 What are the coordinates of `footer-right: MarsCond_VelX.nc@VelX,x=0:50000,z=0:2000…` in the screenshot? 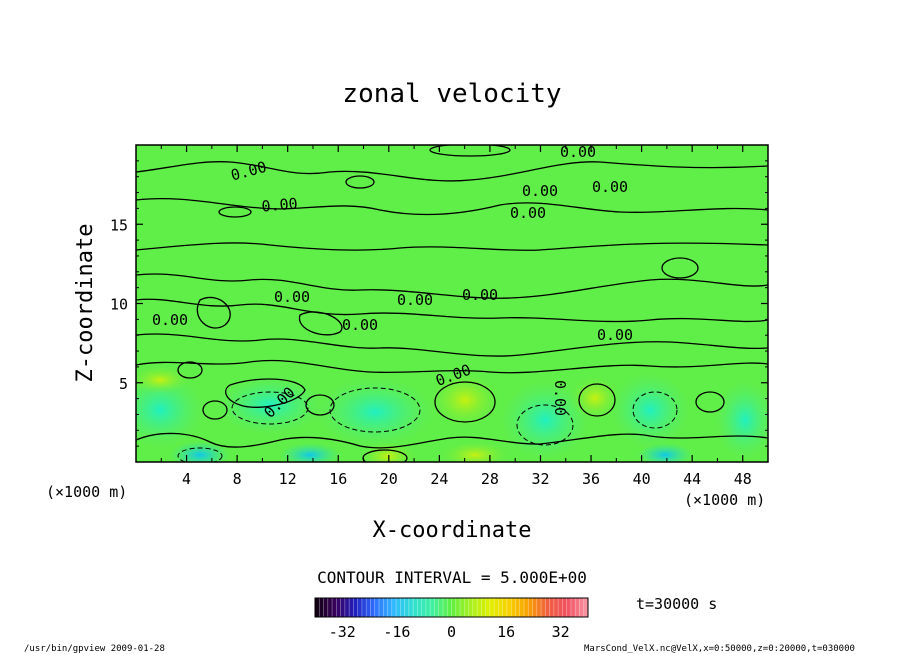 It's located at (719, 649).